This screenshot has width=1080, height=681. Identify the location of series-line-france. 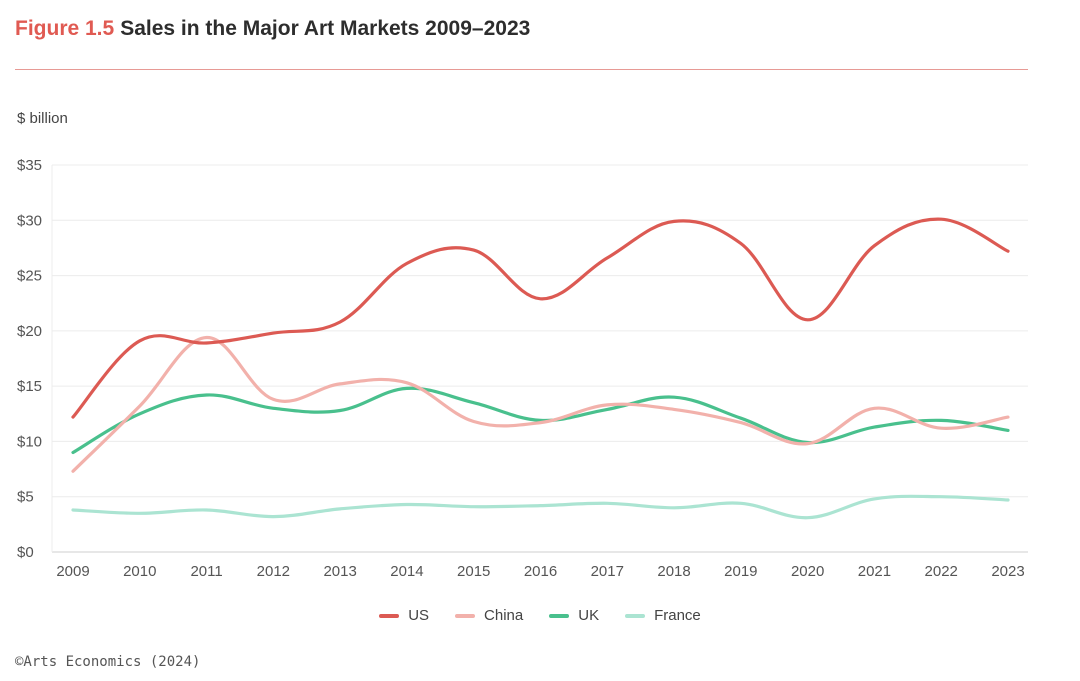
(540, 507).